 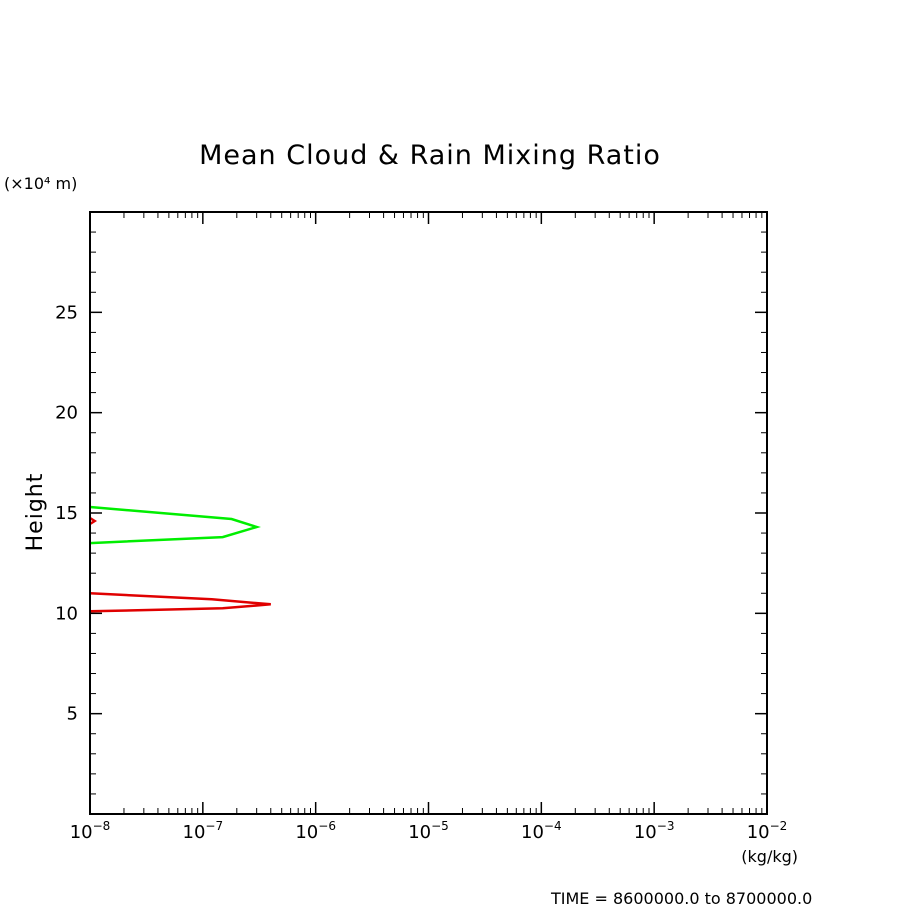 I want to click on x-tick-label: 10⁻⁷, so click(x=203, y=831).